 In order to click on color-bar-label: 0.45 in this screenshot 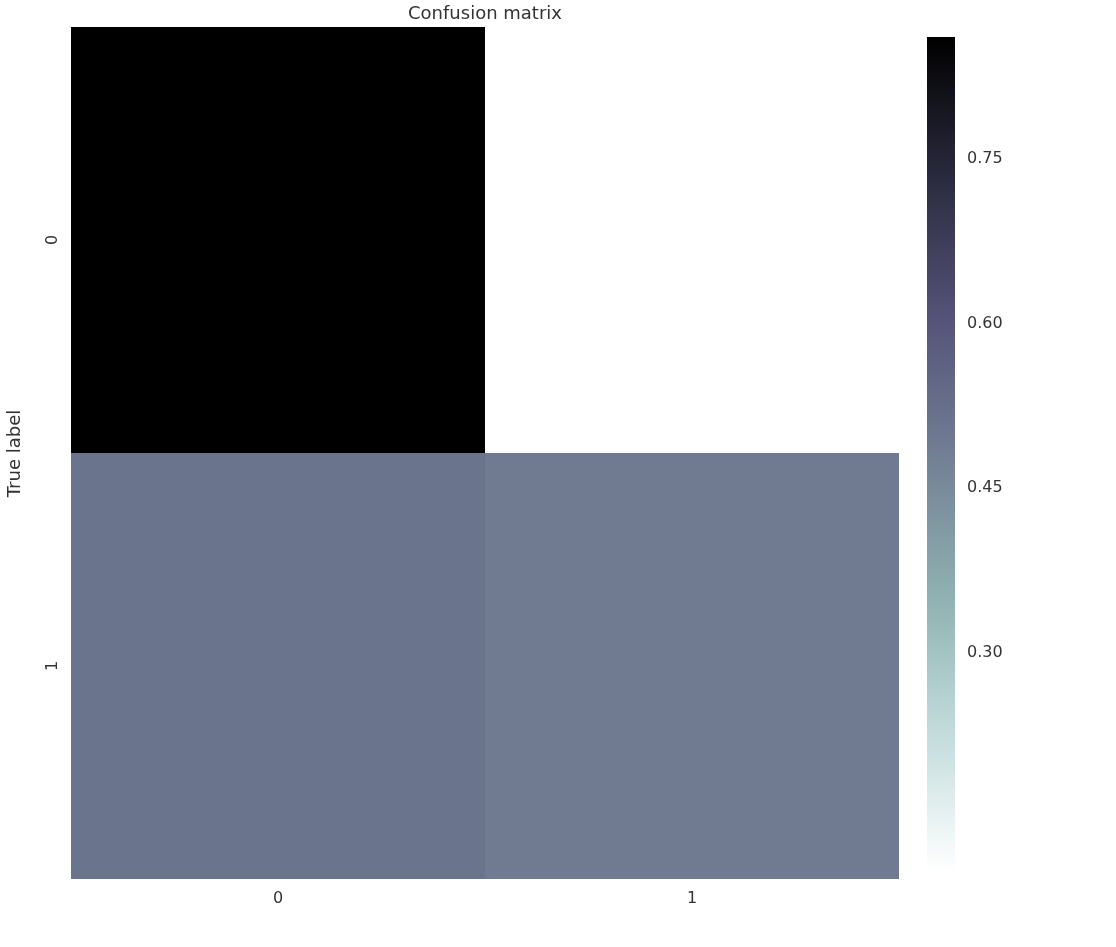, I will do `click(985, 487)`.